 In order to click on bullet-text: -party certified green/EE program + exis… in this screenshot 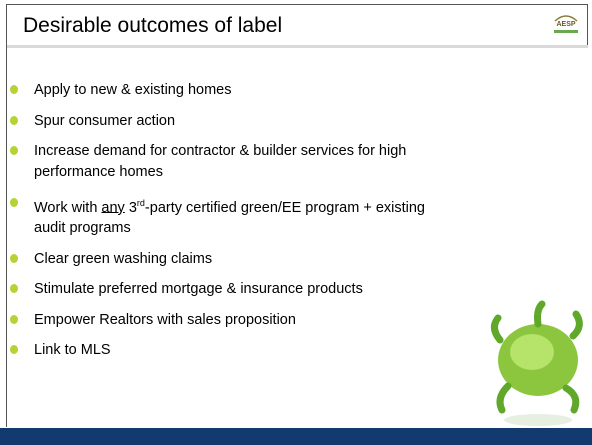, I will do `click(229, 218)`.